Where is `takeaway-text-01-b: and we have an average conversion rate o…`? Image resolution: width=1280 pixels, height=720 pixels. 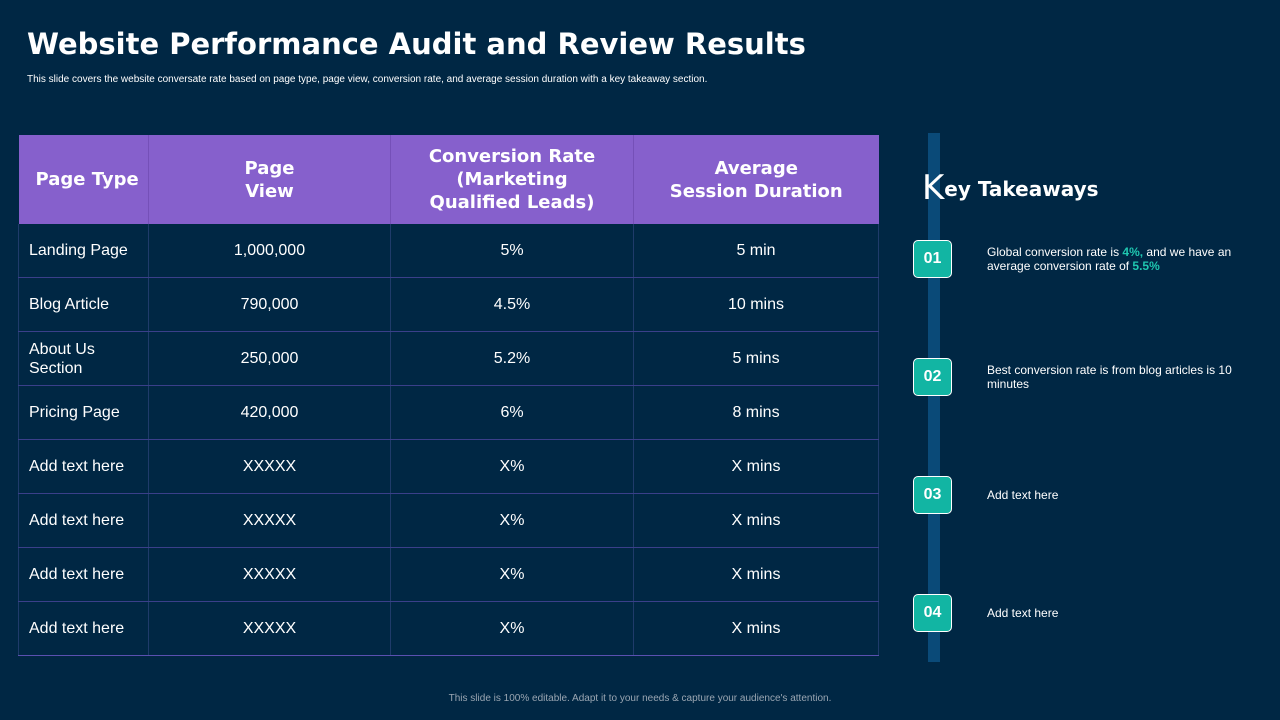 takeaway-text-01-b: and we have an average conversion rate o… is located at coordinates (1109, 259).